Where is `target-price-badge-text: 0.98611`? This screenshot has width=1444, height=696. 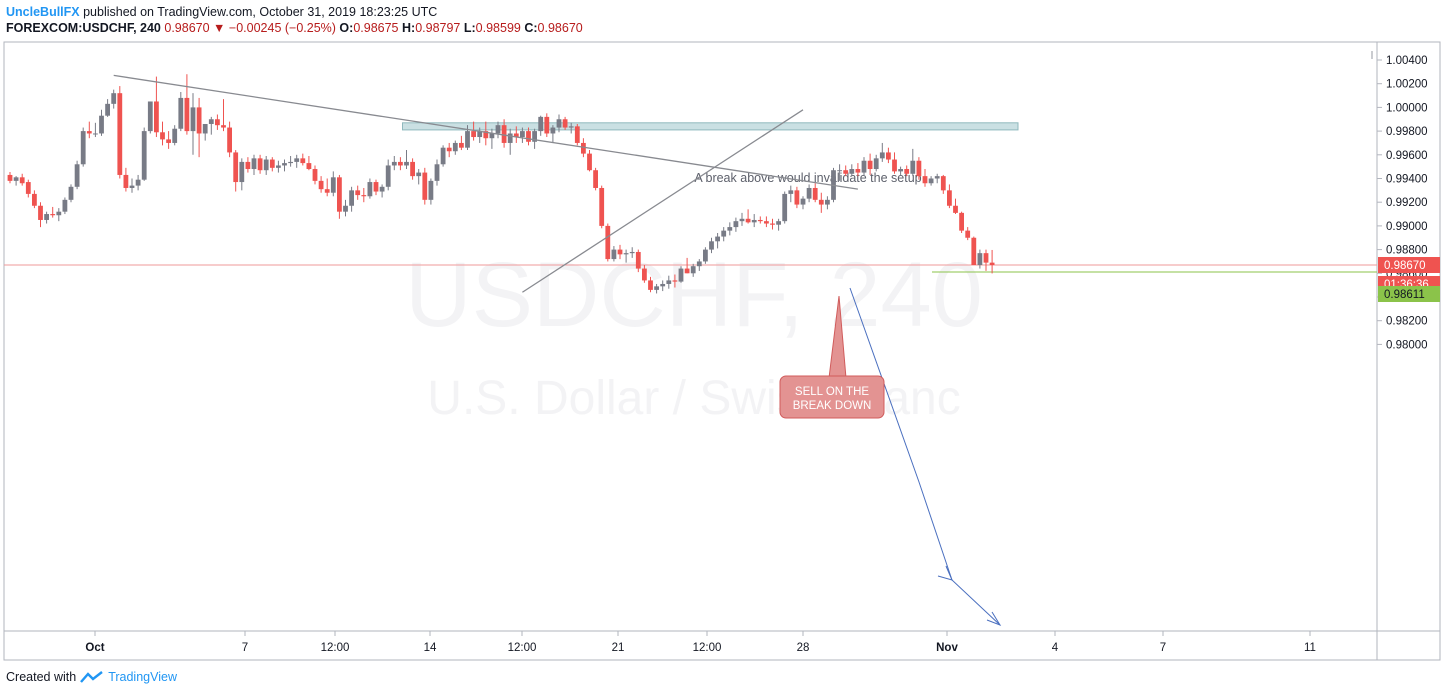
target-price-badge-text: 0.98611 is located at coordinates (1404, 295).